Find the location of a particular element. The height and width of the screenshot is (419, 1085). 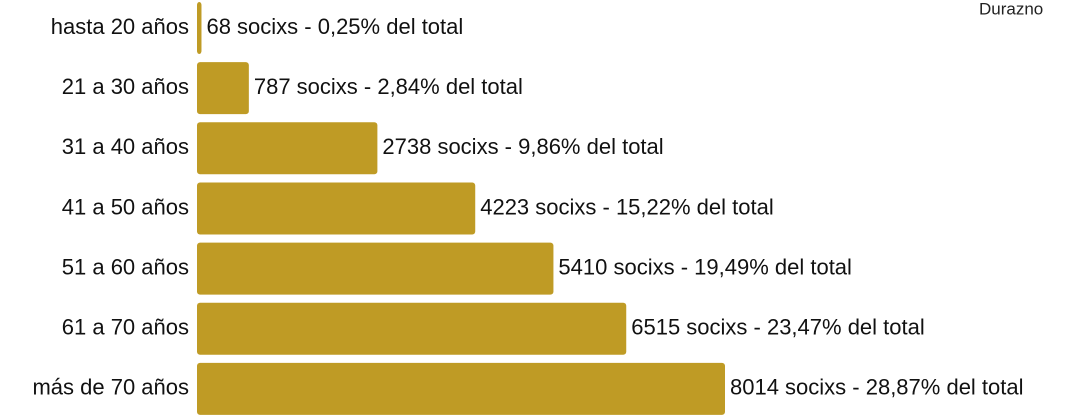

value-label: 68 socixs - 0,25% del total is located at coordinates (334, 26).